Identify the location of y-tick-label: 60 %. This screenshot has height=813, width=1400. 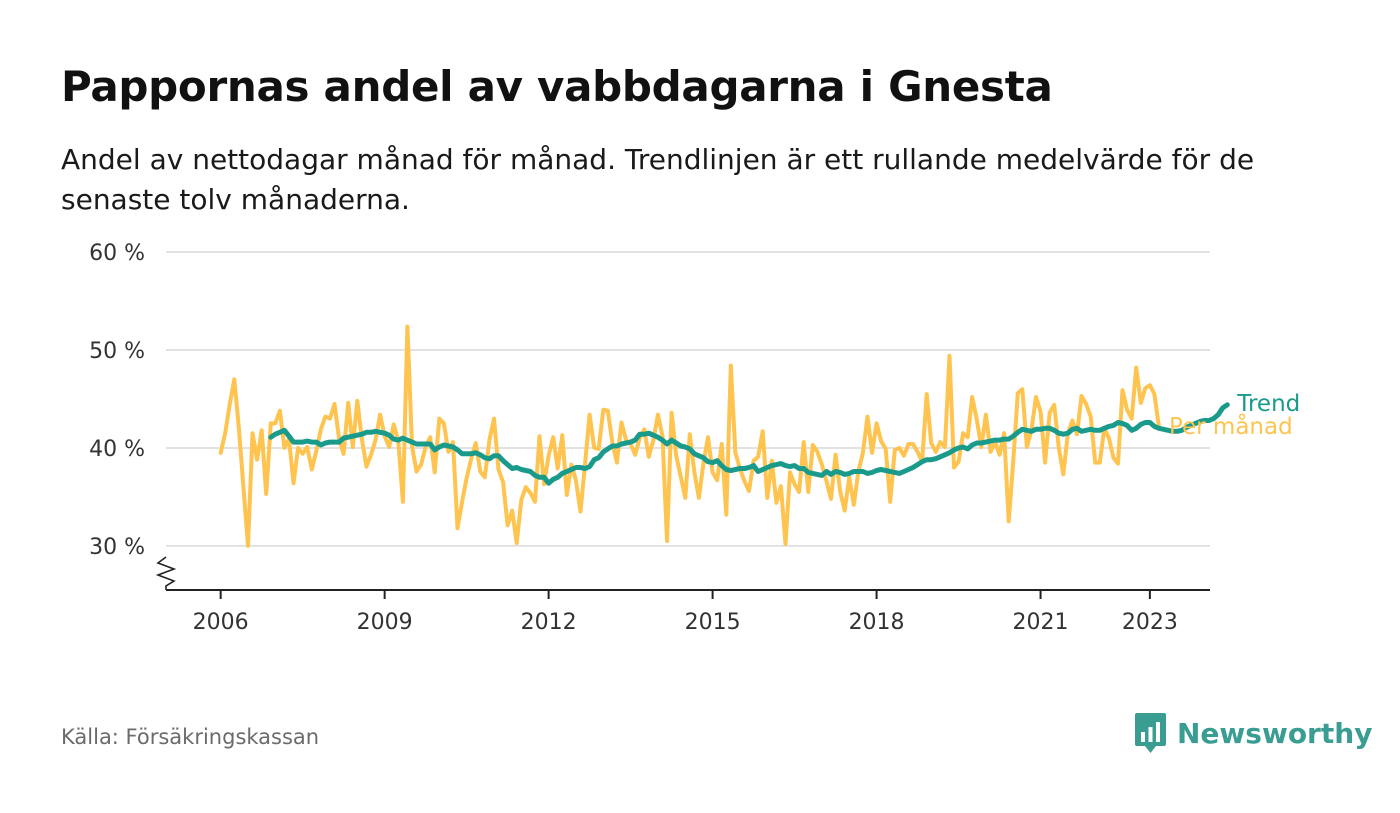
(117, 253).